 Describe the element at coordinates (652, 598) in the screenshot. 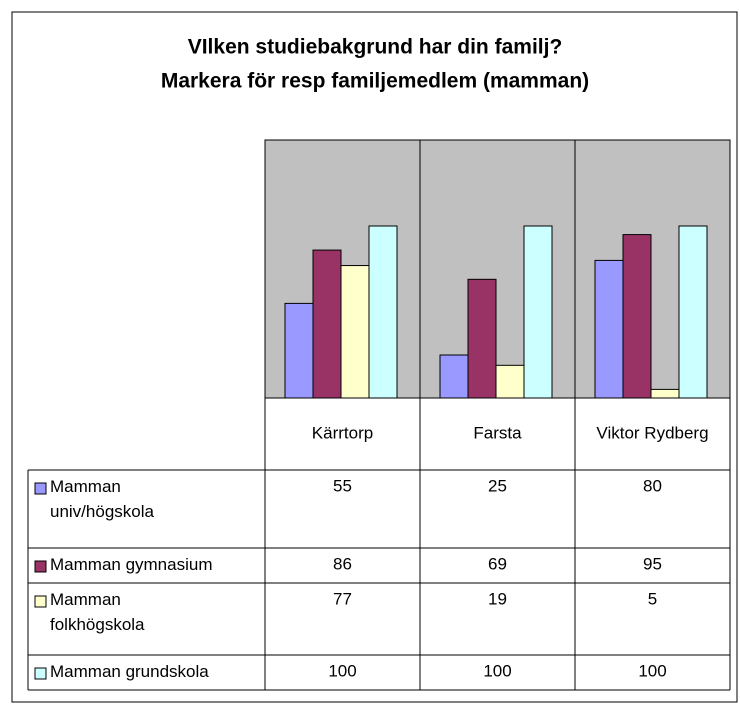

I see `table-value: 5` at that location.